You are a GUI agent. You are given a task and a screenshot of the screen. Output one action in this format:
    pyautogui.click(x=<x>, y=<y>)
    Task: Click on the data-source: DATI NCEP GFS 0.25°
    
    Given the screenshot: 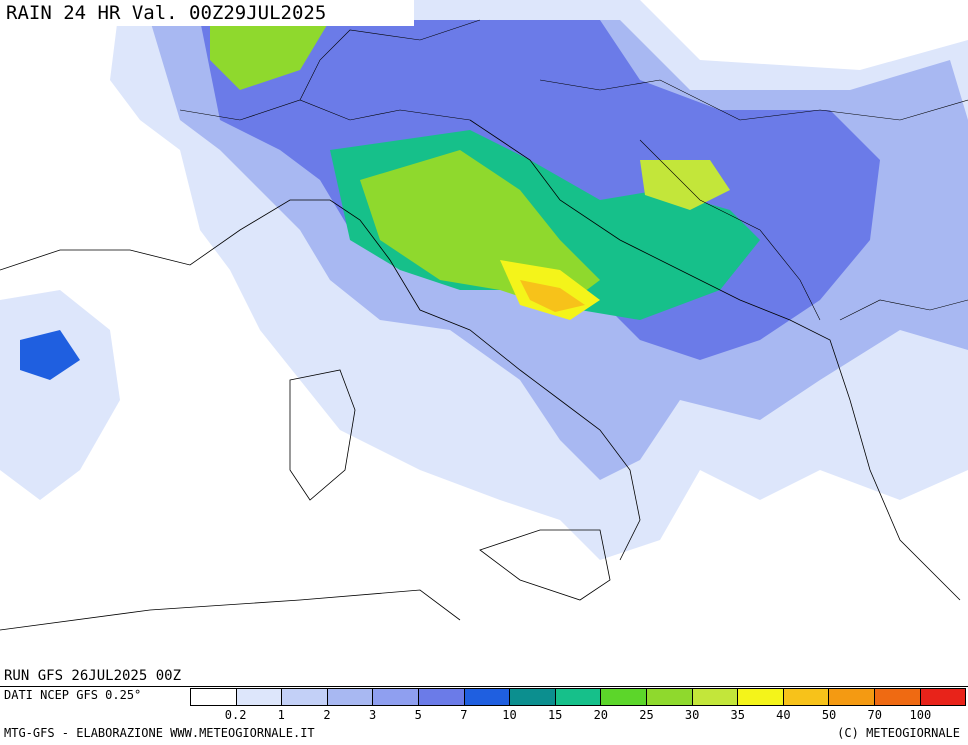 What is the action you would take?
    pyautogui.click(x=73, y=695)
    